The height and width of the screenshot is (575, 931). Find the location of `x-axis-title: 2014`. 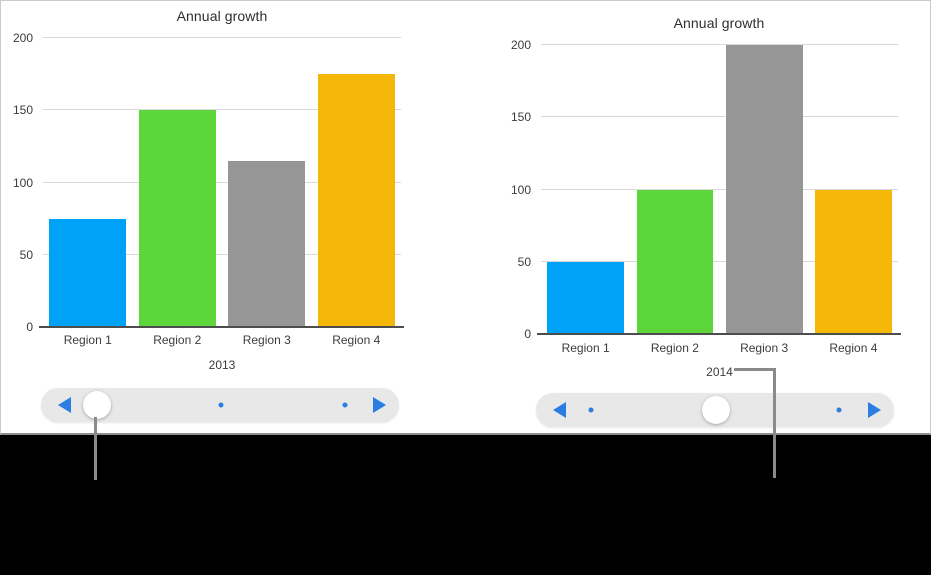

x-axis-title: 2014 is located at coordinates (719, 372).